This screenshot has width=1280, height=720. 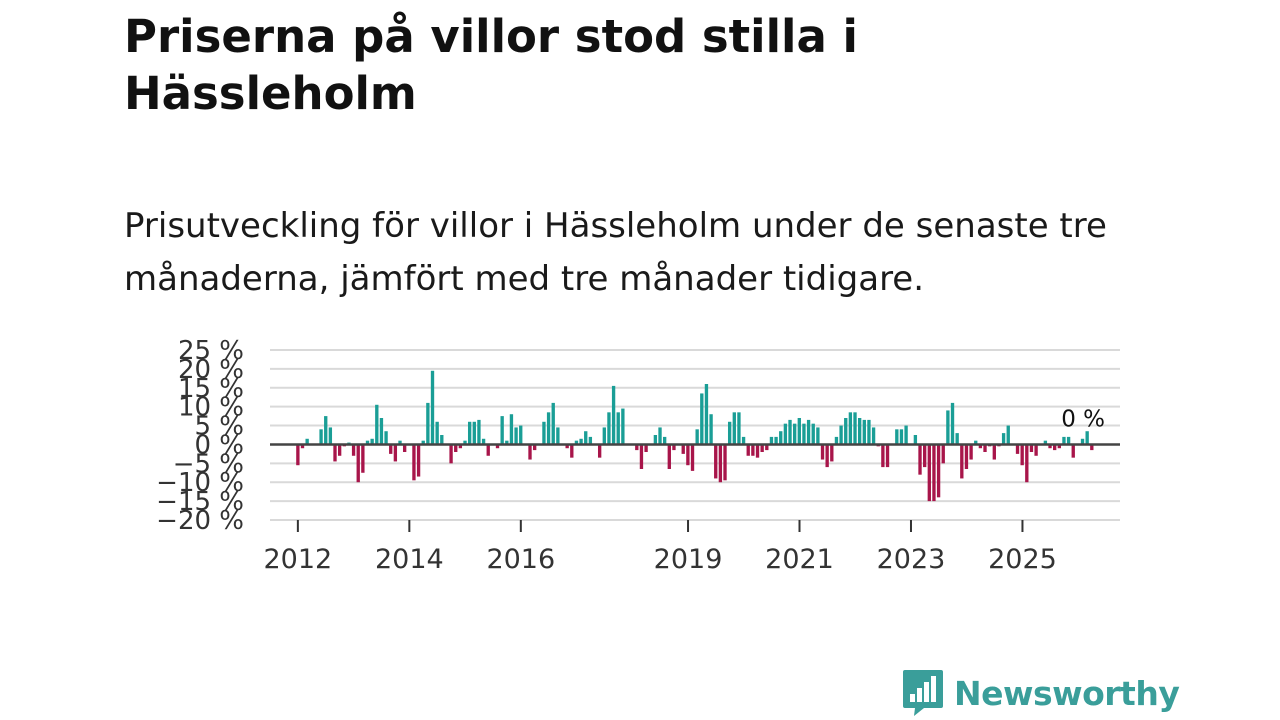 What do you see at coordinates (200, 521) in the screenshot?
I see `y-tick-label: −20 %` at bounding box center [200, 521].